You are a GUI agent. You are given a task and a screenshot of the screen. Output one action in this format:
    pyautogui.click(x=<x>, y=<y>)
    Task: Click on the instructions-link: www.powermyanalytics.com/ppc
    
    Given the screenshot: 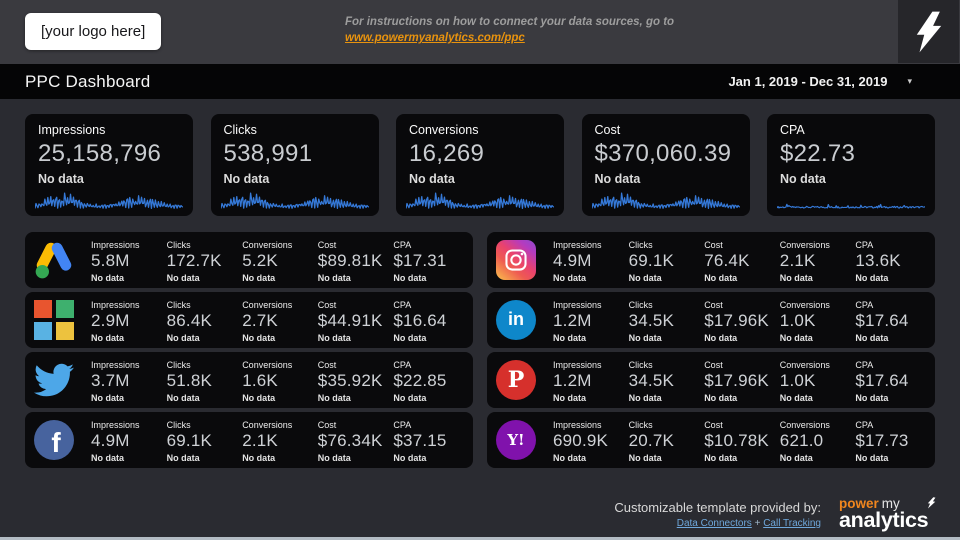 What is the action you would take?
    pyautogui.click(x=435, y=38)
    